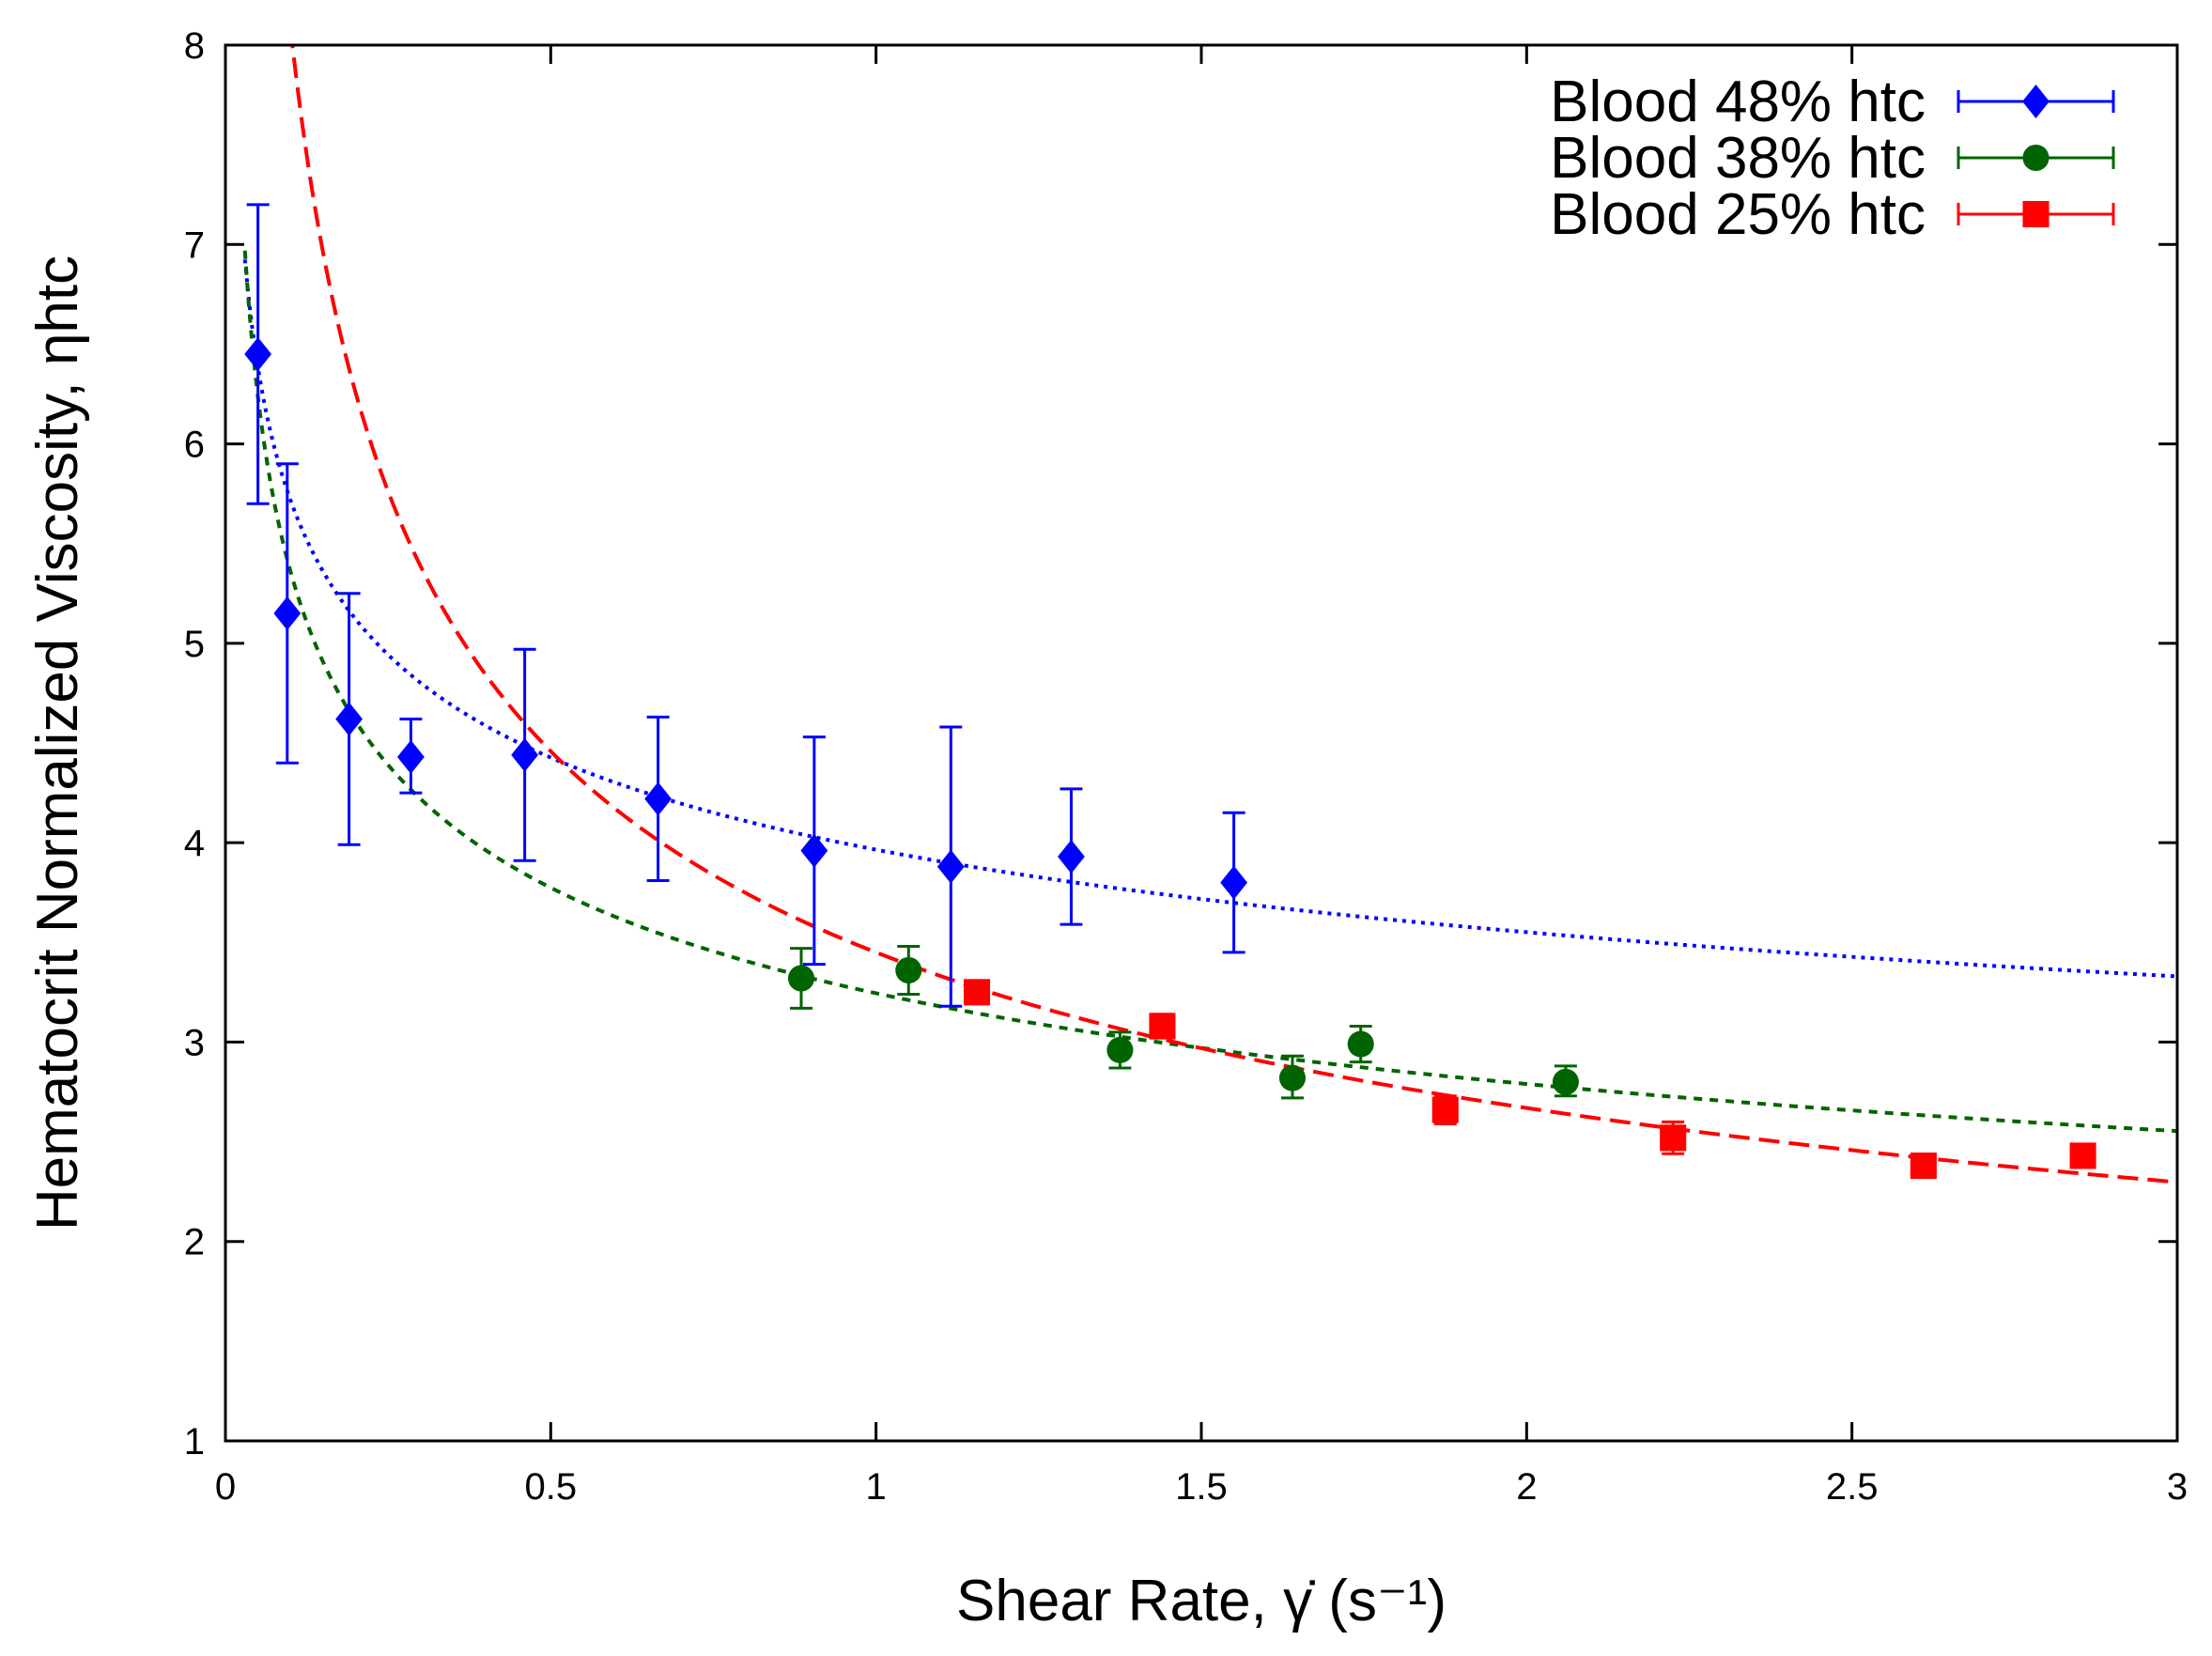 Image resolution: width=2212 pixels, height=1656 pixels. Describe the element at coordinates (194, 1442) in the screenshot. I see `y-tick-label: 1` at that location.